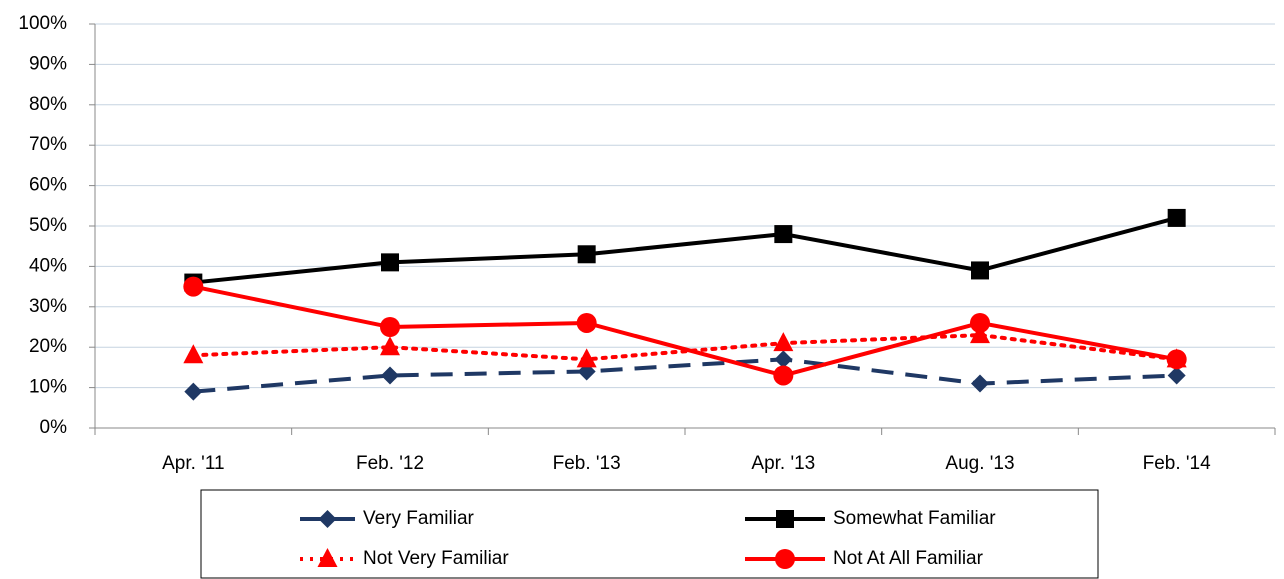 The height and width of the screenshot is (579, 1284). What do you see at coordinates (979, 463) in the screenshot?
I see `x-tick-label: Aug. '13` at bounding box center [979, 463].